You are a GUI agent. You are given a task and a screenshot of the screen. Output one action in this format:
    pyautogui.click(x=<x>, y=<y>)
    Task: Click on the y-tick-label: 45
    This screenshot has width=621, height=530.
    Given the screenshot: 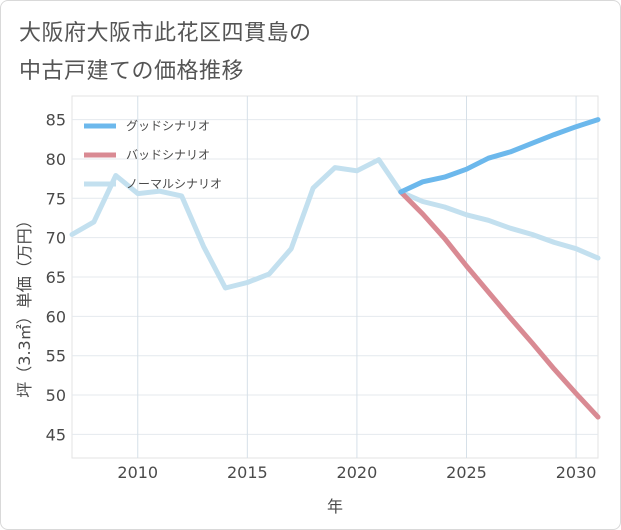 What is the action you would take?
    pyautogui.click(x=56, y=434)
    